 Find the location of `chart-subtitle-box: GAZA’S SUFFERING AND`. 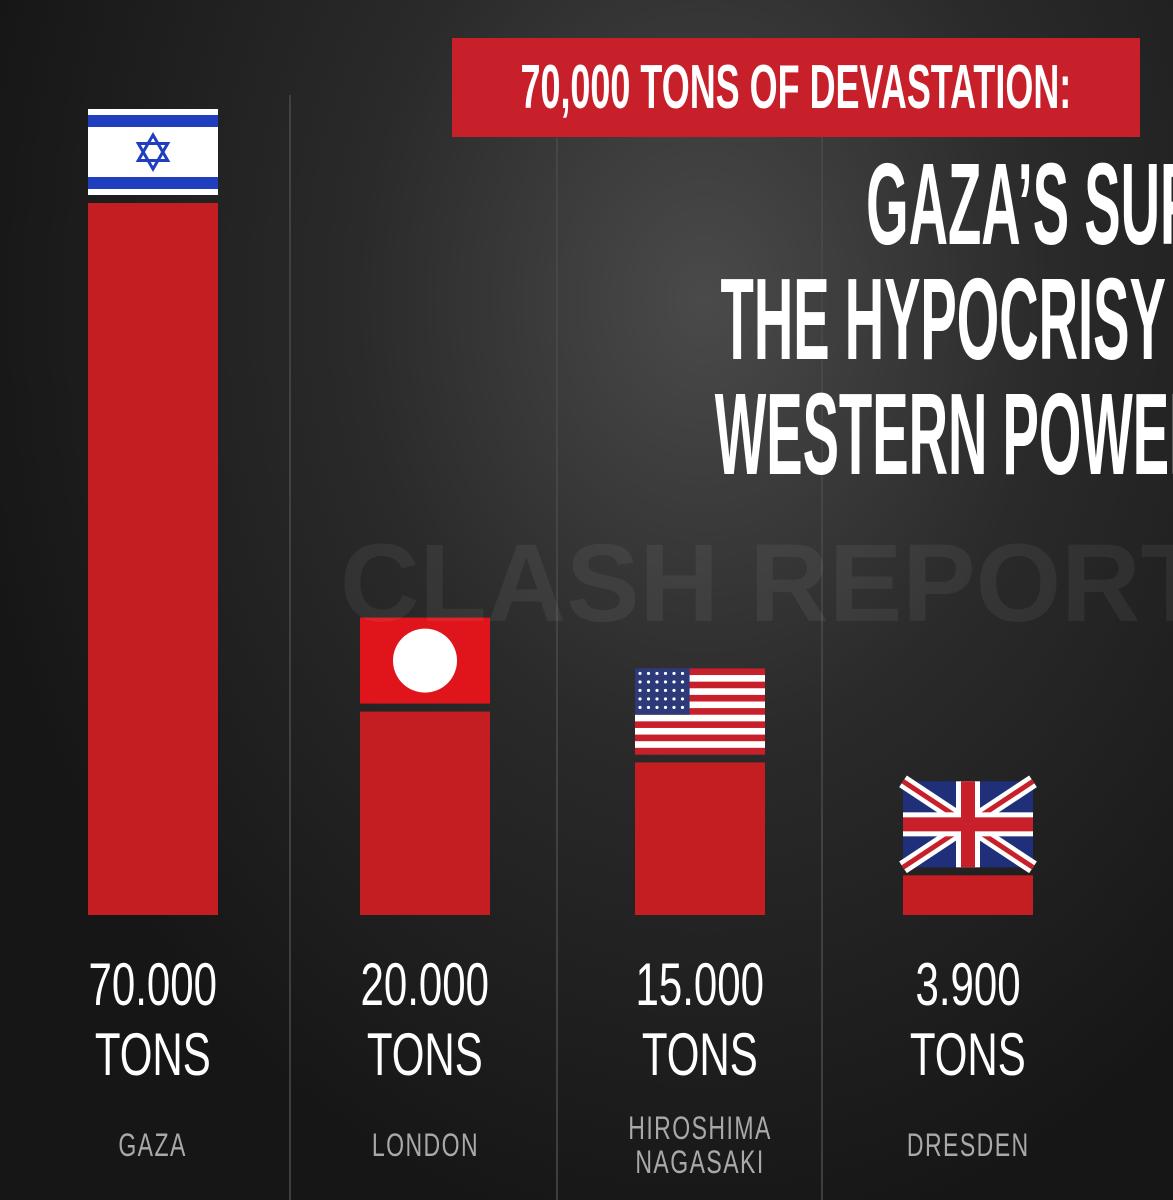

chart-subtitle-box: GAZA’S SUFFERING AND is located at coordinates (645, 204).